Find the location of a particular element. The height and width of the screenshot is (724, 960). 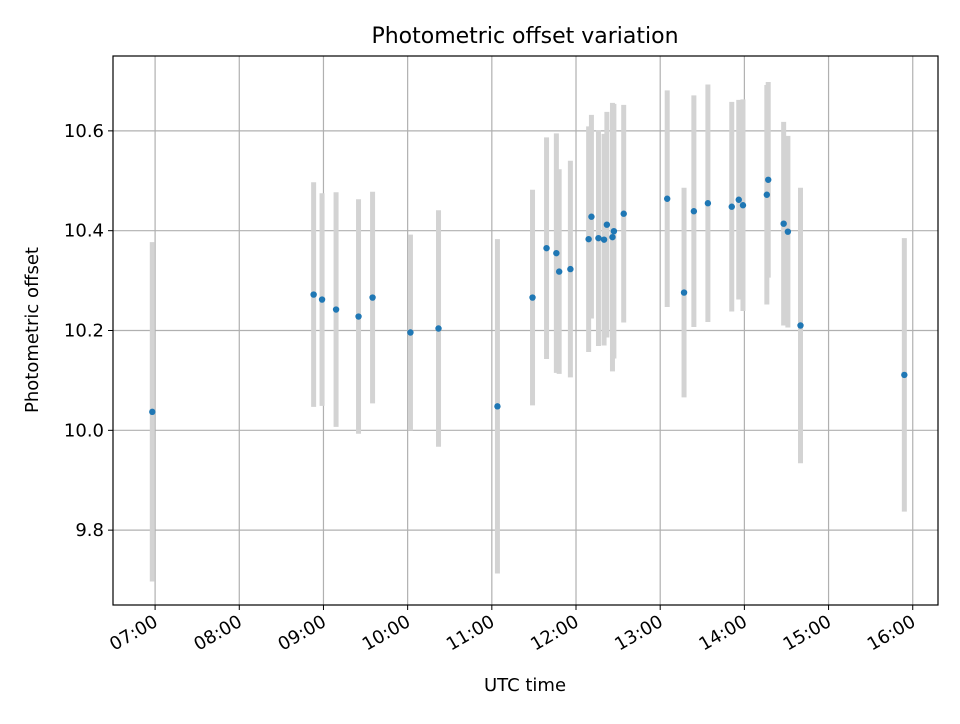

x-tick-label: 13:00 is located at coordinates (638, 633).